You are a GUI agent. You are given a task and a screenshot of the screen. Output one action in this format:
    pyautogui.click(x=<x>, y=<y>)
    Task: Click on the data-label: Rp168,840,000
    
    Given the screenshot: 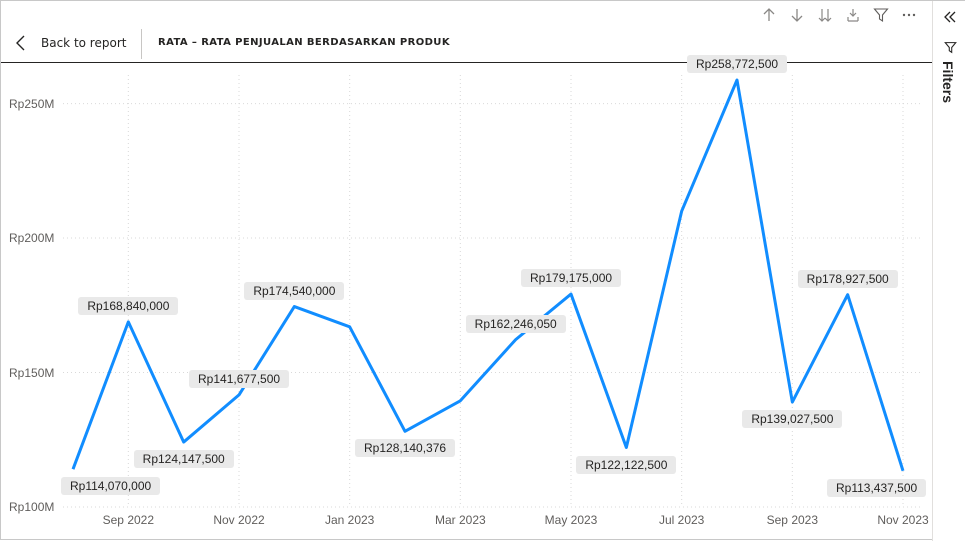 What is the action you would take?
    pyautogui.click(x=128, y=305)
    